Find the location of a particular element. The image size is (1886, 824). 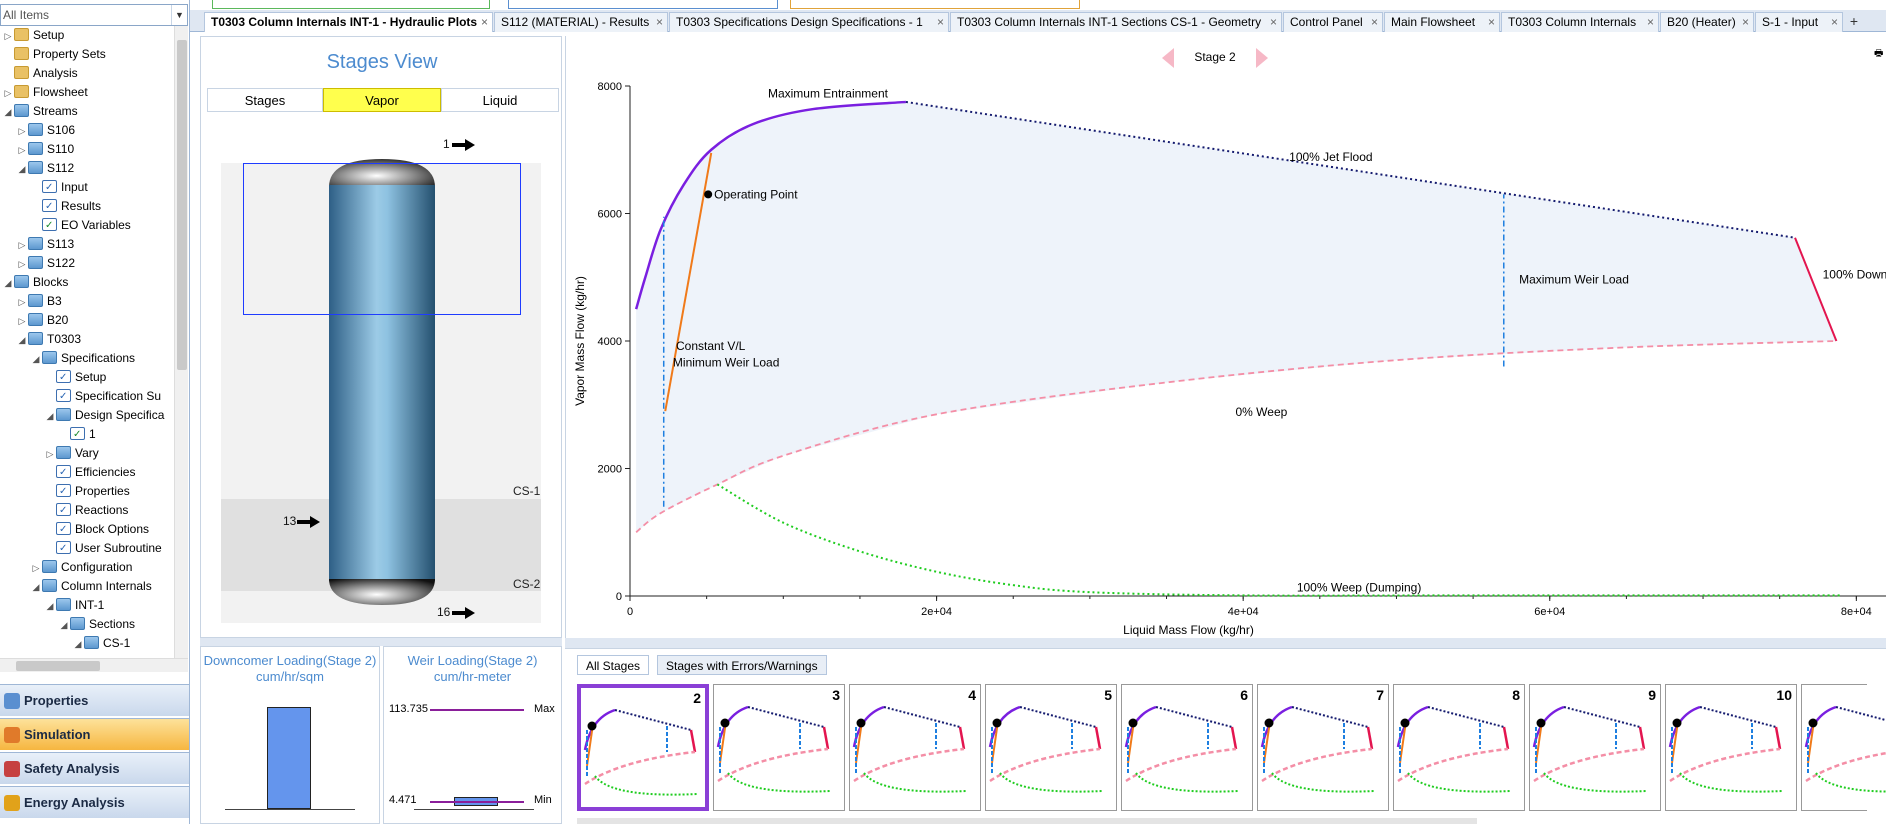

nav-button: Properties is located at coordinates (94, 700).